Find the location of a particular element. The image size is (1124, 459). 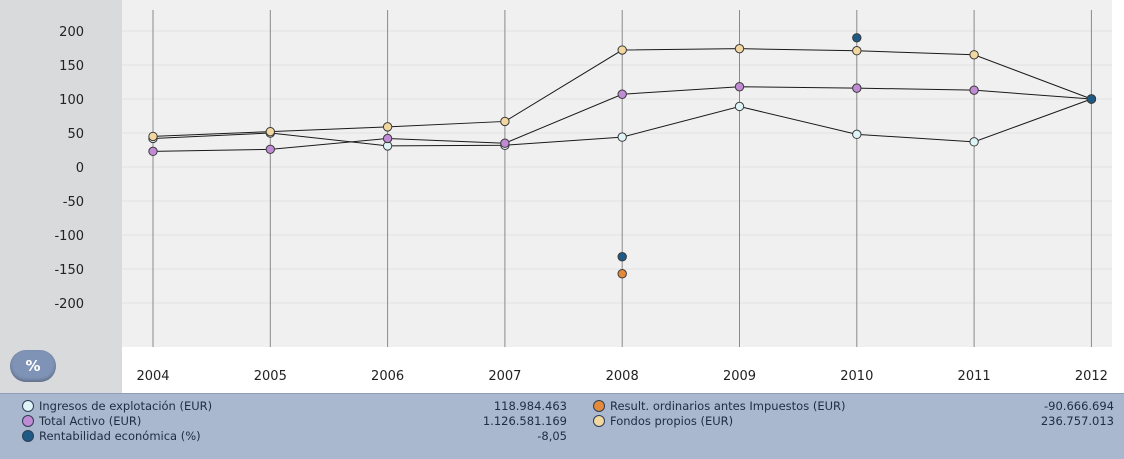

legend-item-total-activo: Total Activo (EUR) 1.126.581.169 is located at coordinates (294, 421).